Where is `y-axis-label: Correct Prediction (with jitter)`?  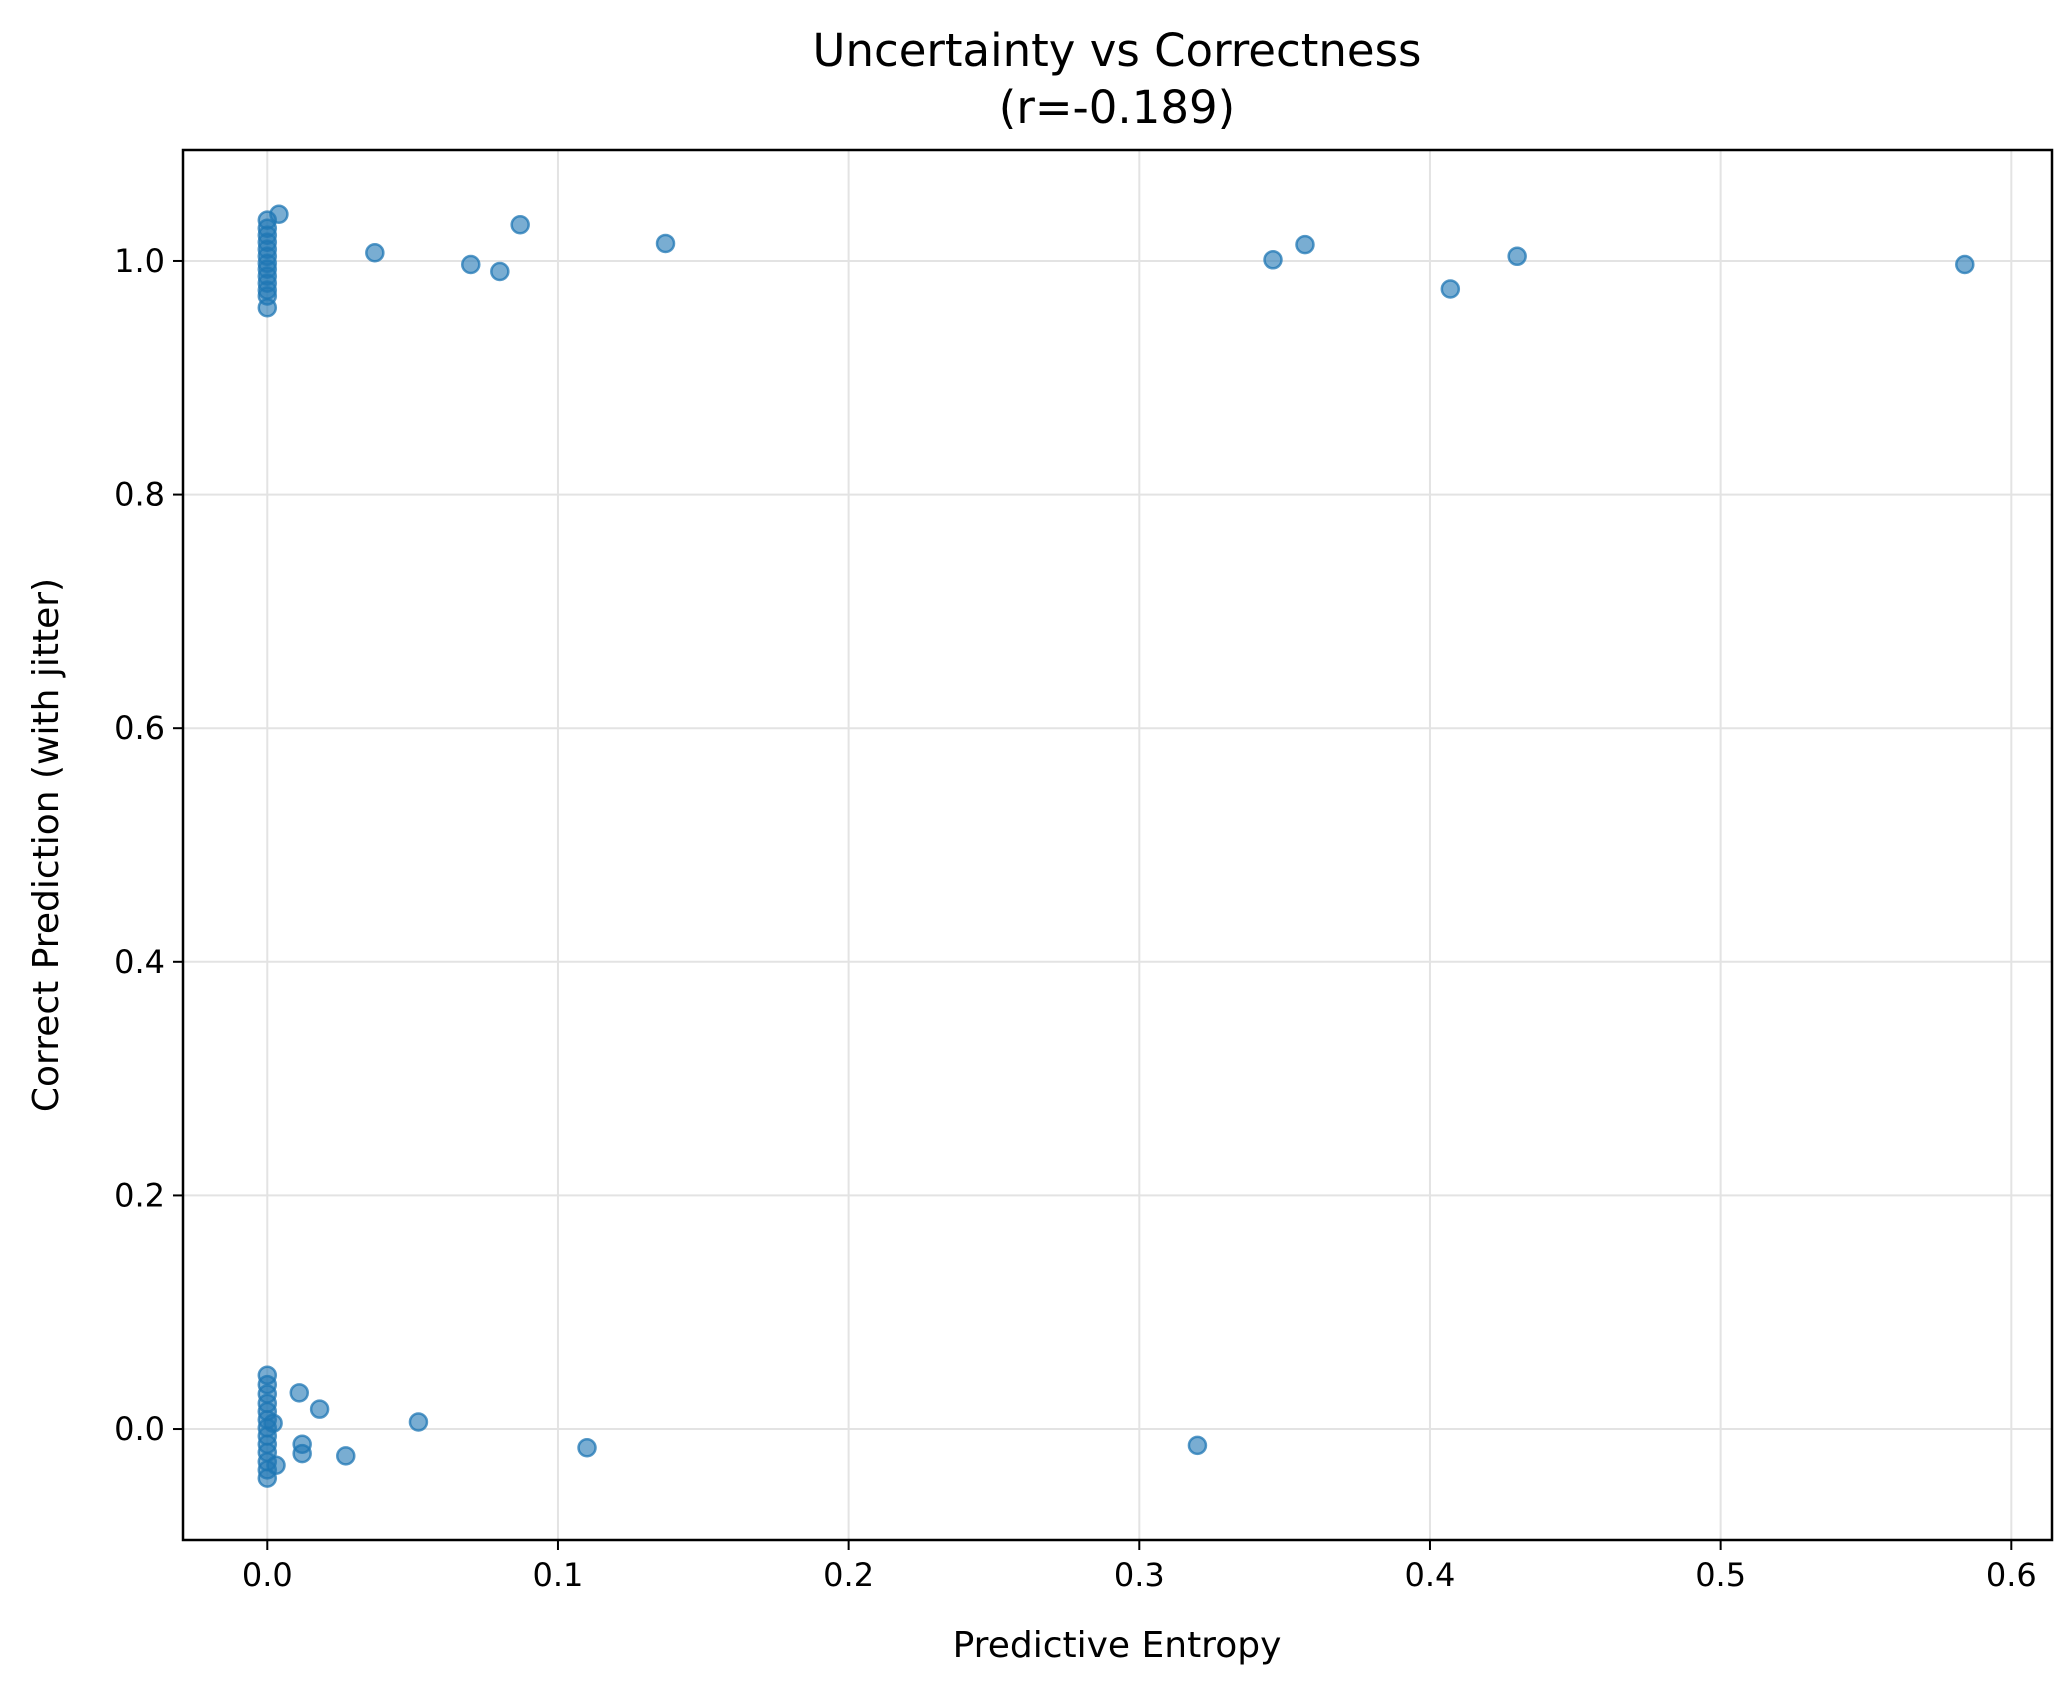 y-axis-label: Correct Prediction (with jitter) is located at coordinates (46, 845).